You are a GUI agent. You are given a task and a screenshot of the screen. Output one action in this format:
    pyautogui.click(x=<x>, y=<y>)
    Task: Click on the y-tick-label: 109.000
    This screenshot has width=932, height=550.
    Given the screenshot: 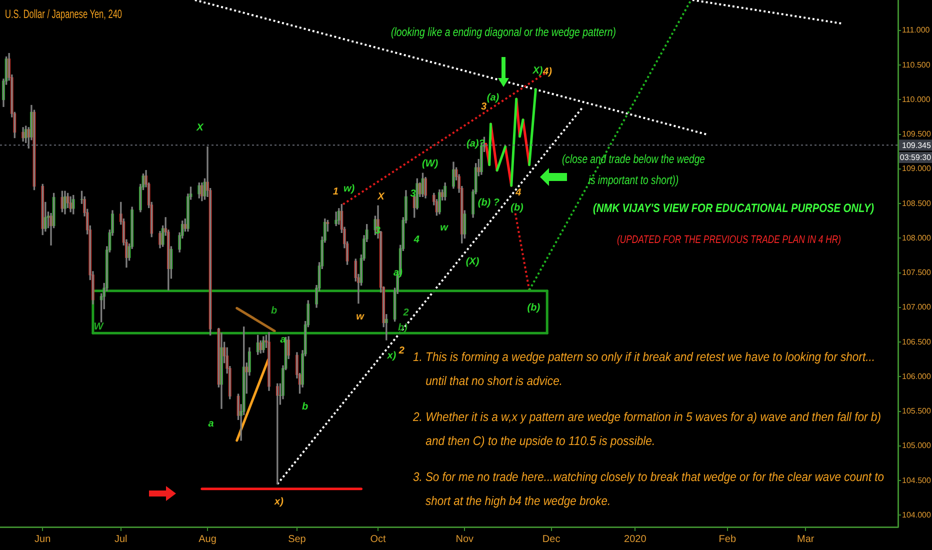 What is the action you would take?
    pyautogui.click(x=917, y=169)
    